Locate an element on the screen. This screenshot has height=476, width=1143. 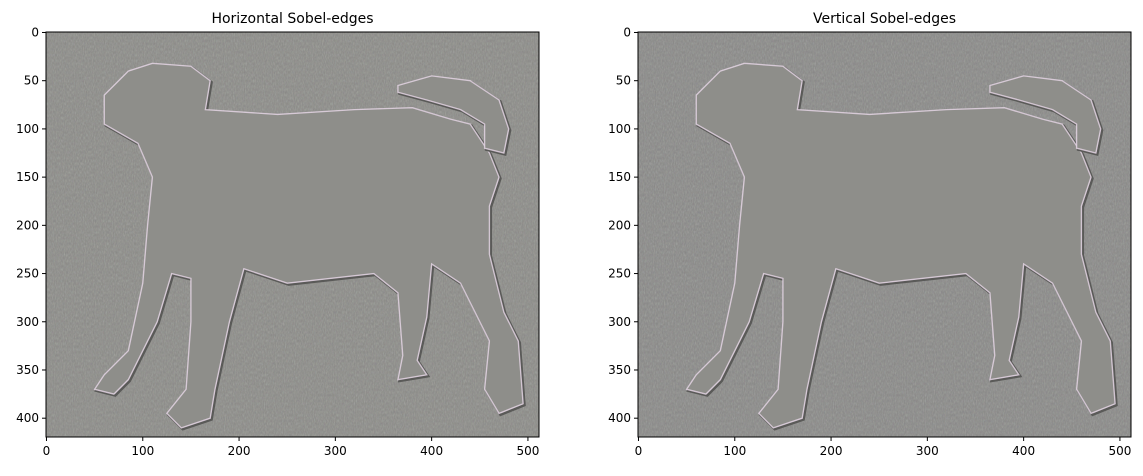
axes-title: Vertical Sobel-edges is located at coordinates (884, 19).